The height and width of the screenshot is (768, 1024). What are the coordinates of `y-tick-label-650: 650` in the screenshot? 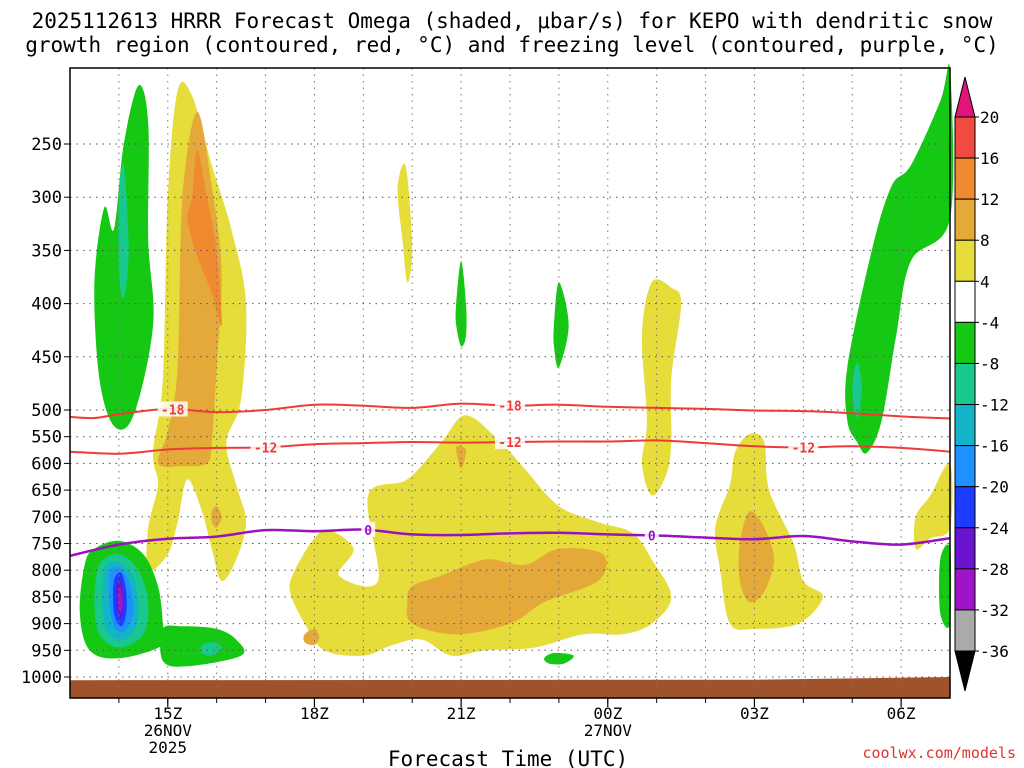 It's located at (46, 491).